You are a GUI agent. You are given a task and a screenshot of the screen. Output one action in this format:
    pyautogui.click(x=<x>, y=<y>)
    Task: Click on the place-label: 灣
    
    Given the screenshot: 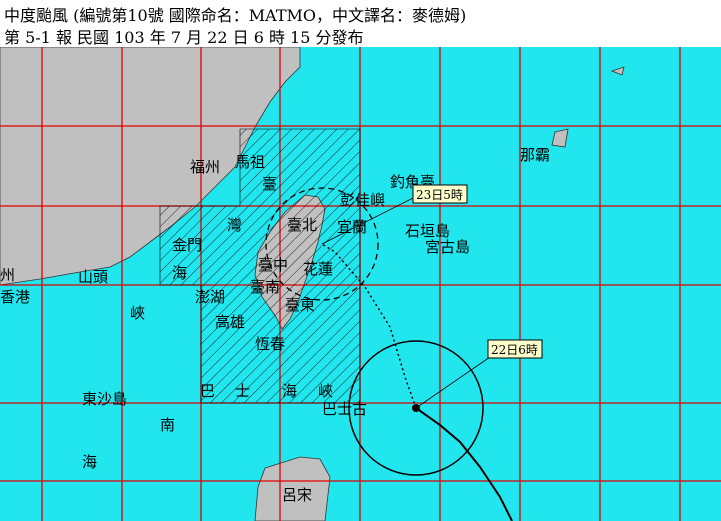 What is the action you would take?
    pyautogui.click(x=234, y=225)
    